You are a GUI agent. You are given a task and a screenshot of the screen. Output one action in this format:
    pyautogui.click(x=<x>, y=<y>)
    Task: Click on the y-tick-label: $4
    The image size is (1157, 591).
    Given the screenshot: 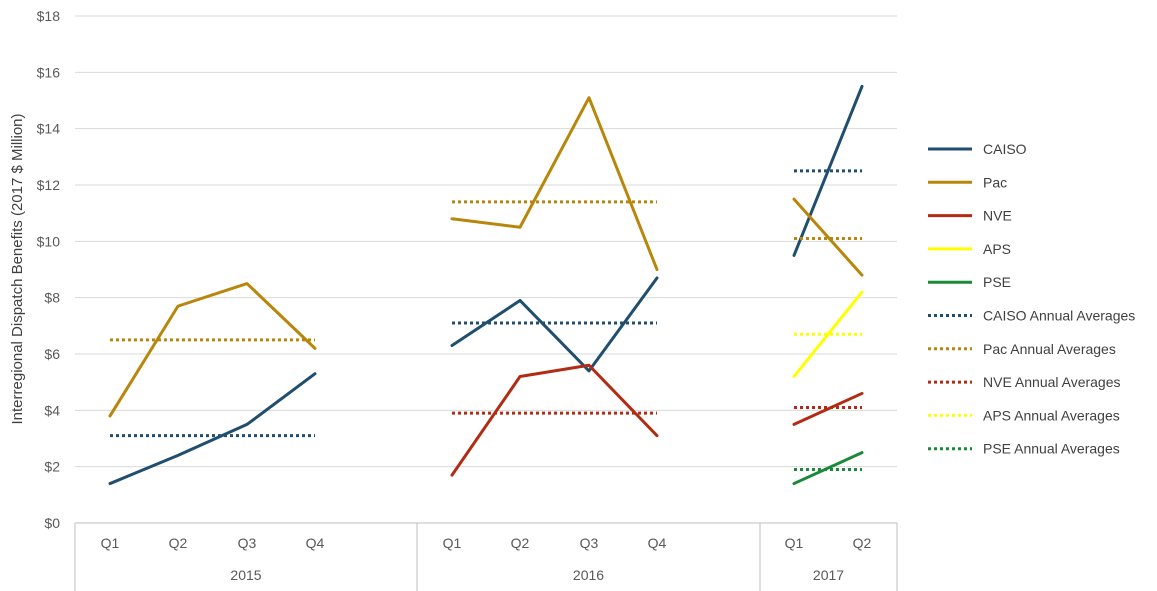 What is the action you would take?
    pyautogui.click(x=52, y=410)
    